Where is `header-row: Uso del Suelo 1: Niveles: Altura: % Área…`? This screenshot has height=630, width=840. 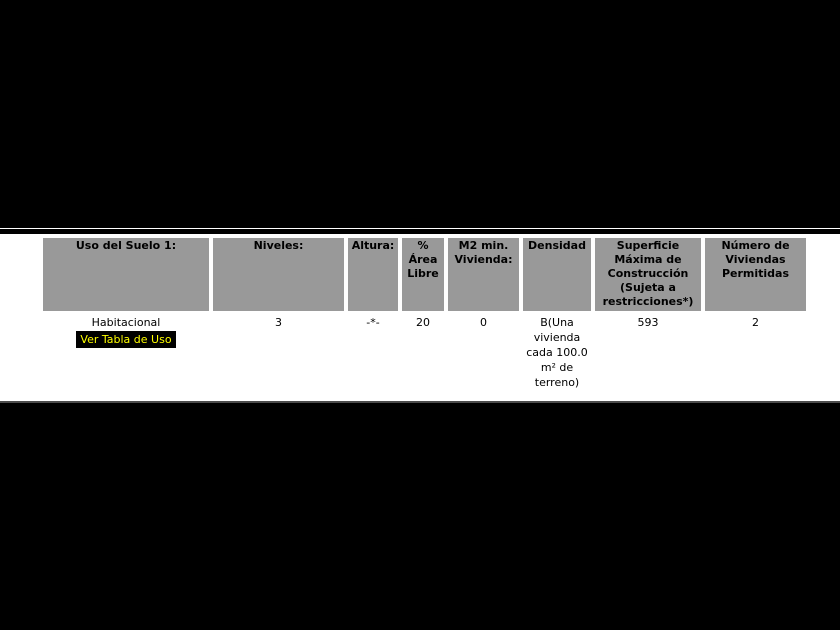
header-row: Uso del Suelo 1: Niveles: Altura: % Área… is located at coordinates (424, 274).